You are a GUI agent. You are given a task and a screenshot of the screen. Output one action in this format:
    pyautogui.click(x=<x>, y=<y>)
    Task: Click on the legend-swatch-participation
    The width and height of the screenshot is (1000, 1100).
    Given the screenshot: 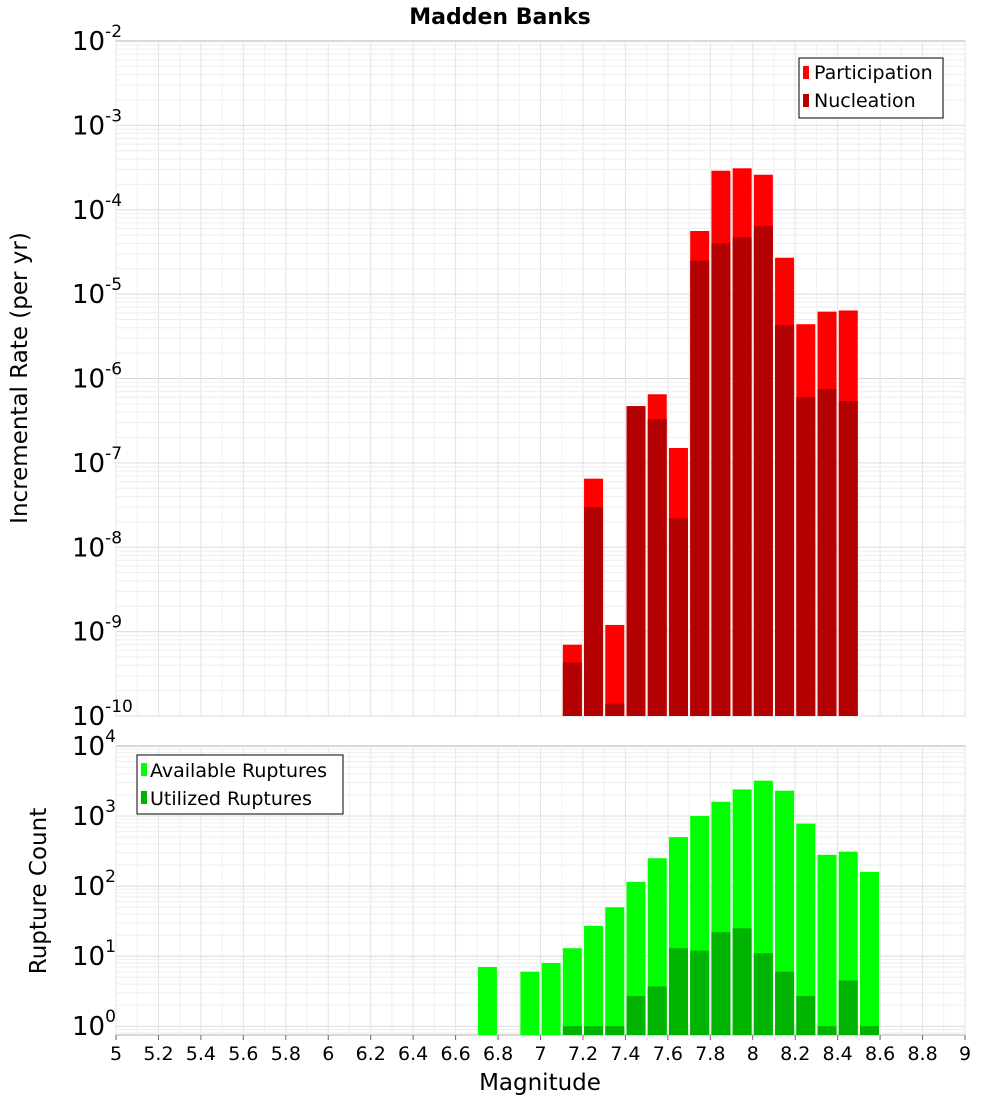 What is the action you would take?
    pyautogui.click(x=806, y=72)
    